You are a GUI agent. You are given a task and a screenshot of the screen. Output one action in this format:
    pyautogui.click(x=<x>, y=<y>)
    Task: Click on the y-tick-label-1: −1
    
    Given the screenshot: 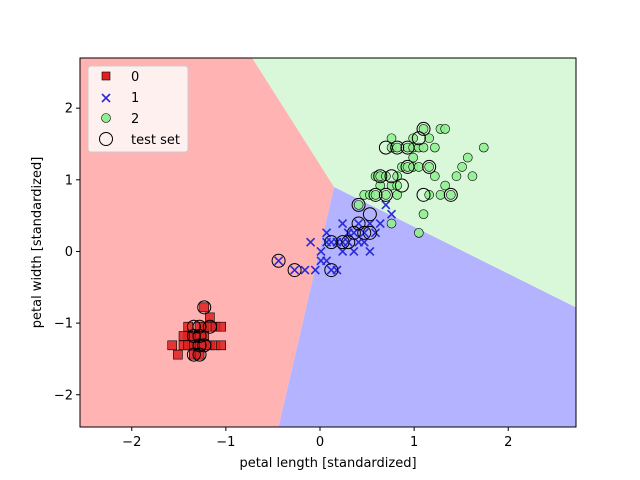 What is the action you would take?
    pyautogui.click(x=63, y=324)
    